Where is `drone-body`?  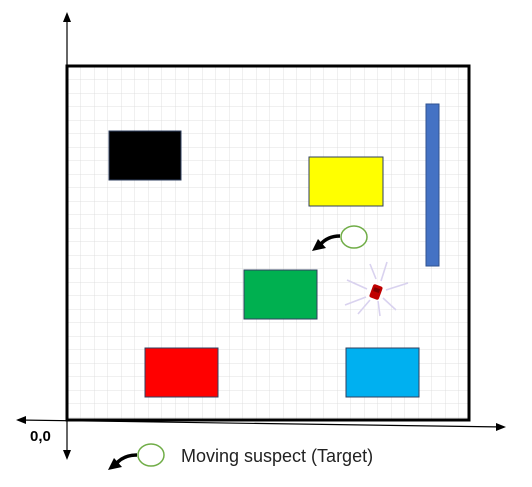
drone-body is located at coordinates (376, 292).